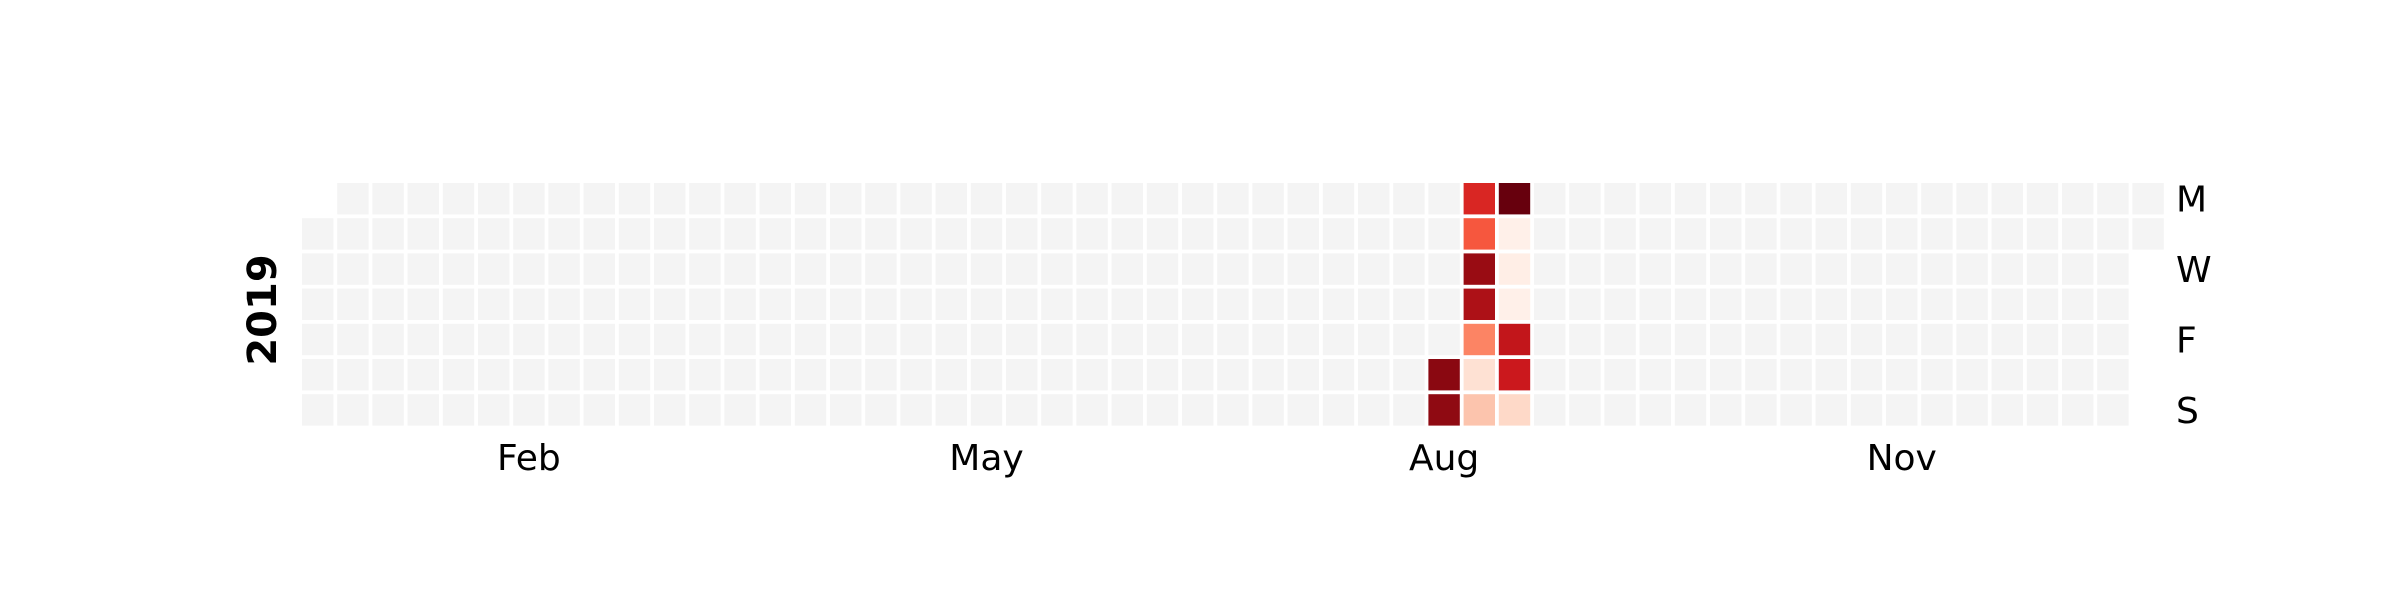  Describe the element at coordinates (529, 458) in the screenshot. I see `month-label-feb: Feb` at that location.